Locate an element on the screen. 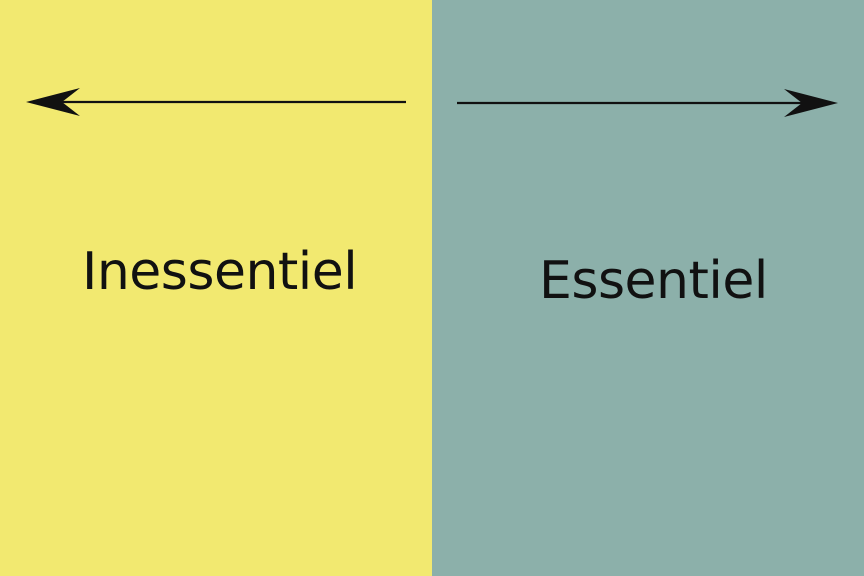 The image size is (864, 576). essential-label: Essentiel is located at coordinates (653, 281).